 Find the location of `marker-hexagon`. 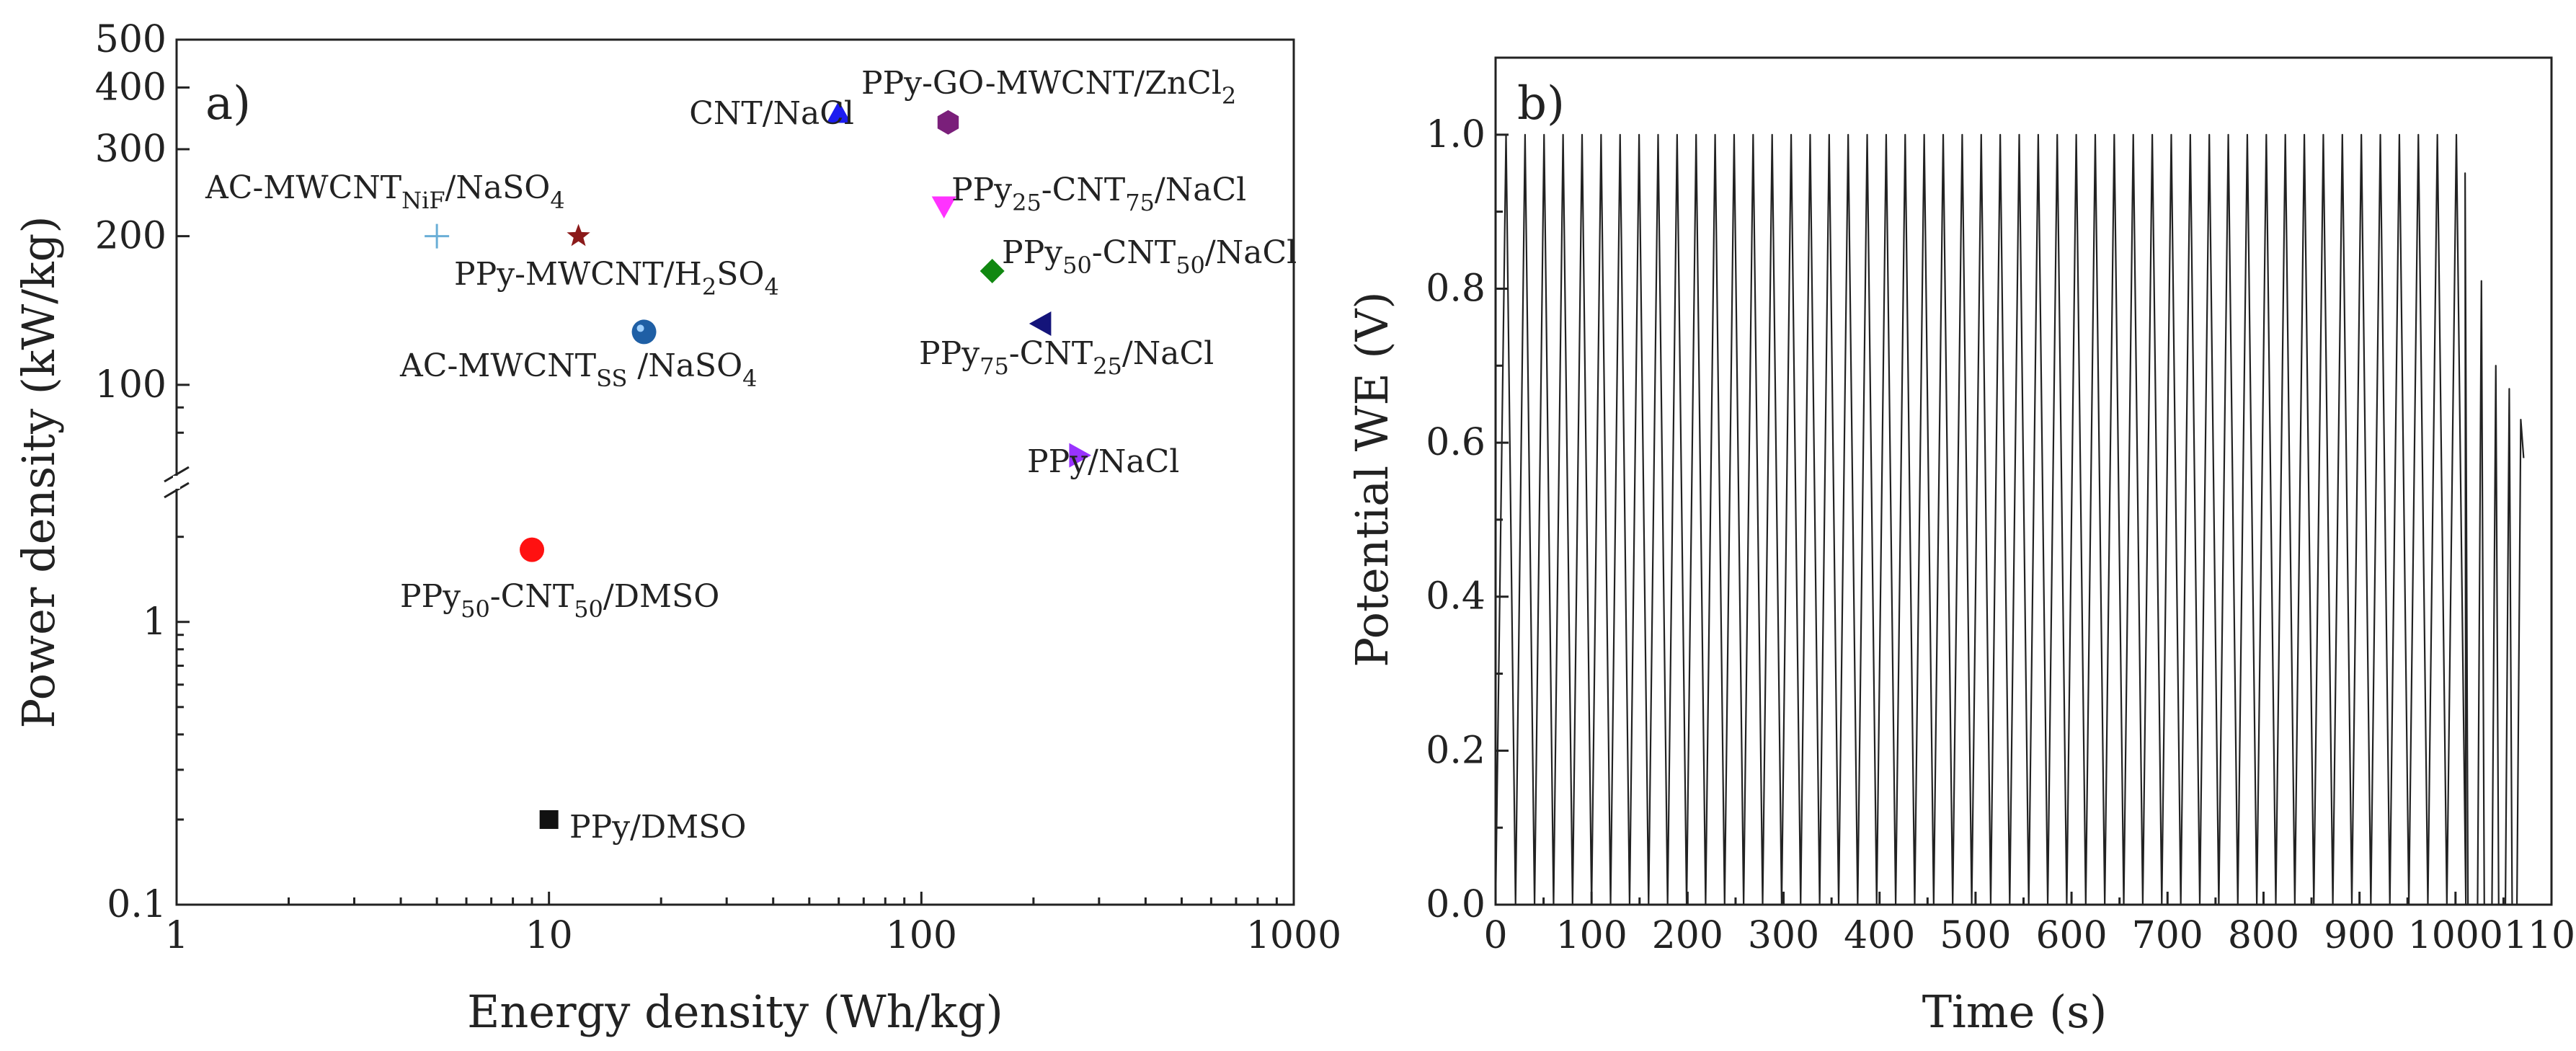

marker-hexagon is located at coordinates (948, 122).